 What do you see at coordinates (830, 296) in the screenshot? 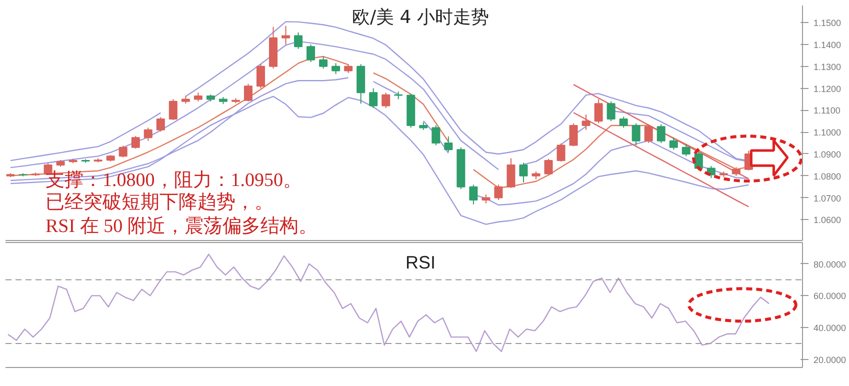
I see `y-tick-label: 60.0000` at bounding box center [830, 296].